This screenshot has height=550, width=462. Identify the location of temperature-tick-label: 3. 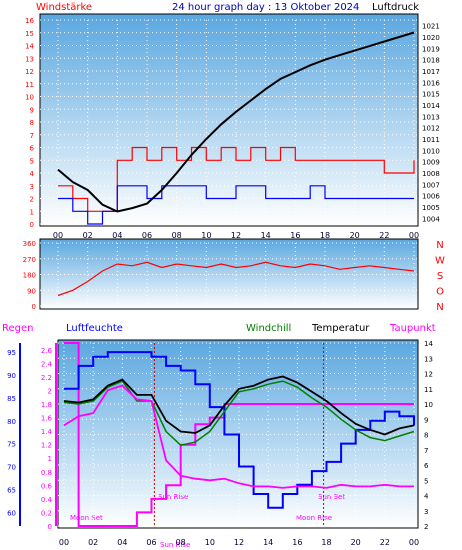
(426, 512).